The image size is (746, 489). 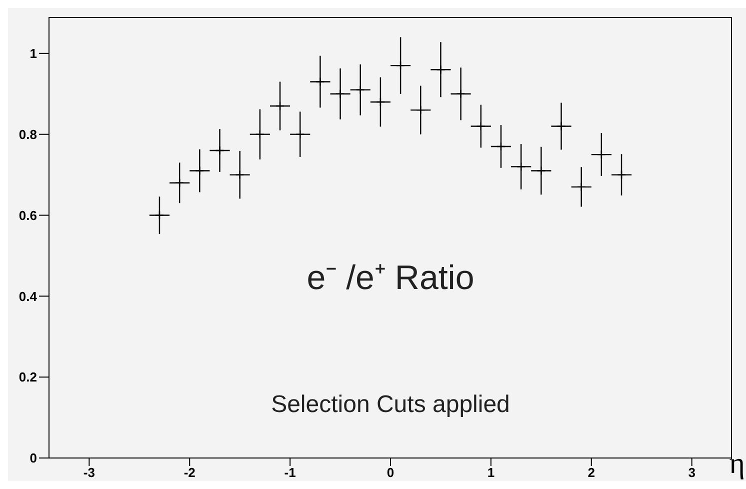 What do you see at coordinates (737, 464) in the screenshot?
I see `x-axis-title: η` at bounding box center [737, 464].